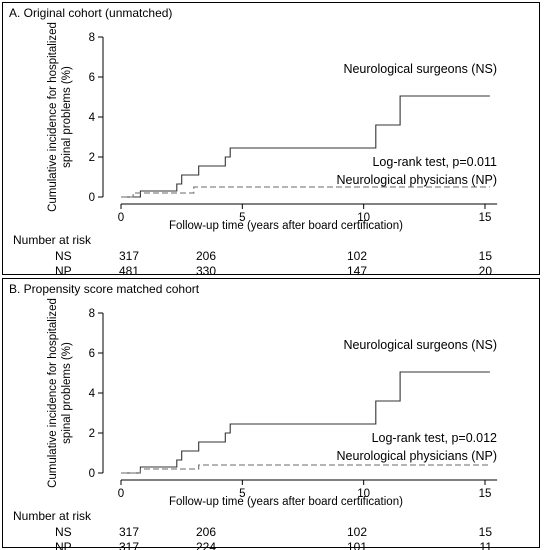 This screenshot has width=544, height=550. What do you see at coordinates (90, 13) in the screenshot?
I see `panel-title: A. Original cohort (unmatched)` at bounding box center [90, 13].